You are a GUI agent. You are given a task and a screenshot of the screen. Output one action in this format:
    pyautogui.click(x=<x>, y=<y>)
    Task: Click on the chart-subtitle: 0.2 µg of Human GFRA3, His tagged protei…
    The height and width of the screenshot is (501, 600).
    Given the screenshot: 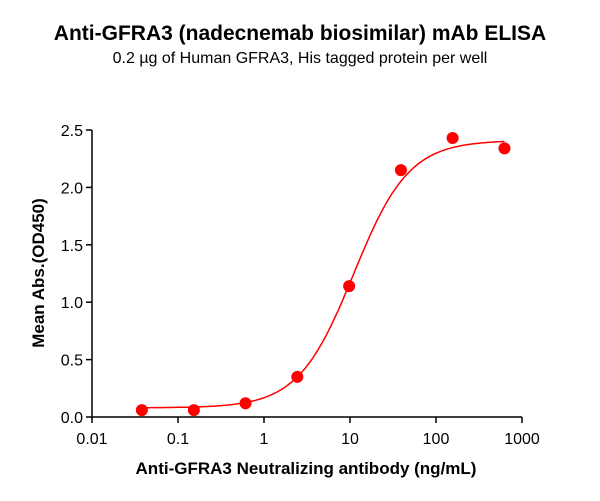 What is the action you would take?
    pyautogui.click(x=300, y=58)
    